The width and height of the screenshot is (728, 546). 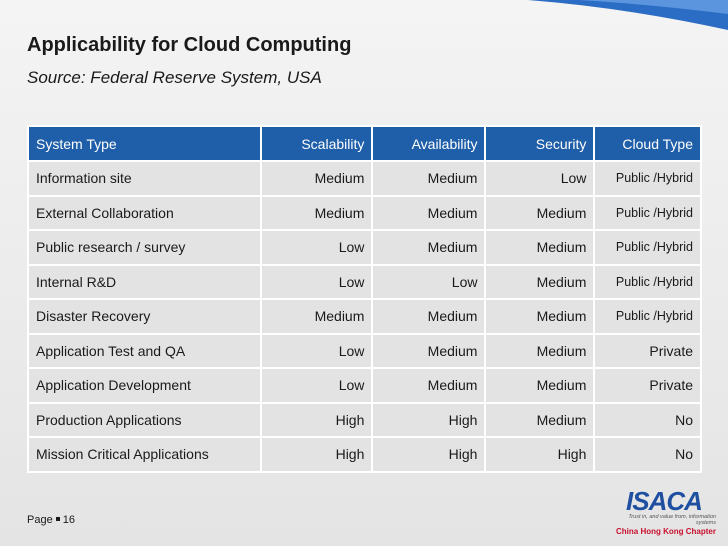 I want to click on subtitle: Source: Federal Reserve System, USA, so click(x=174, y=77).